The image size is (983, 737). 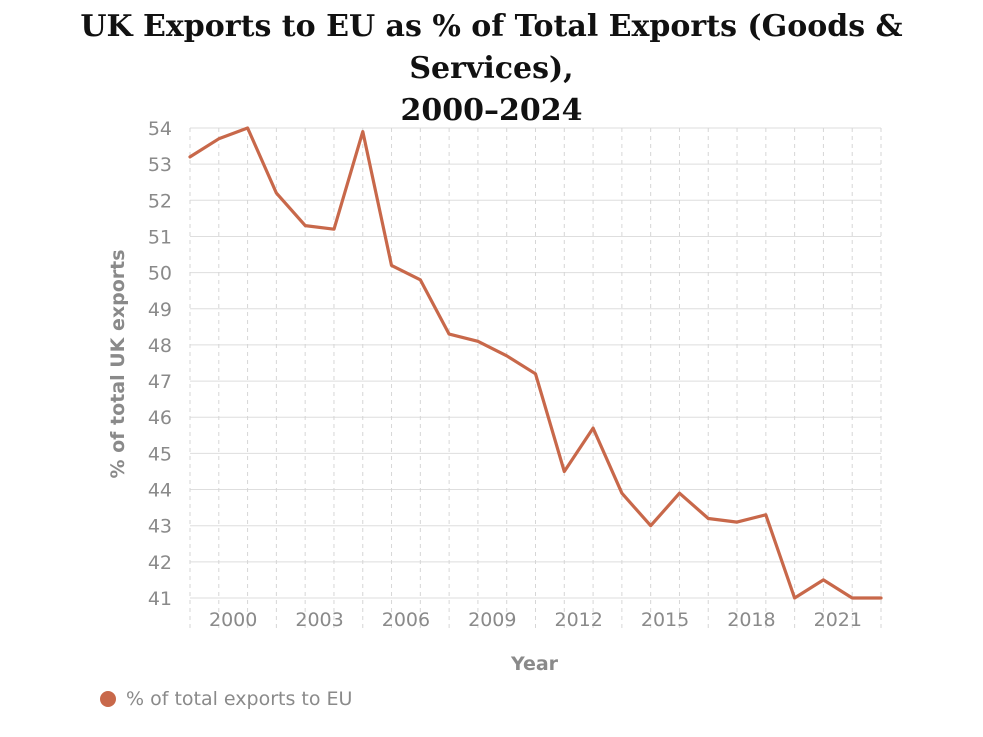 What do you see at coordinates (160, 165) in the screenshot?
I see `y-tick-label: 53` at bounding box center [160, 165].